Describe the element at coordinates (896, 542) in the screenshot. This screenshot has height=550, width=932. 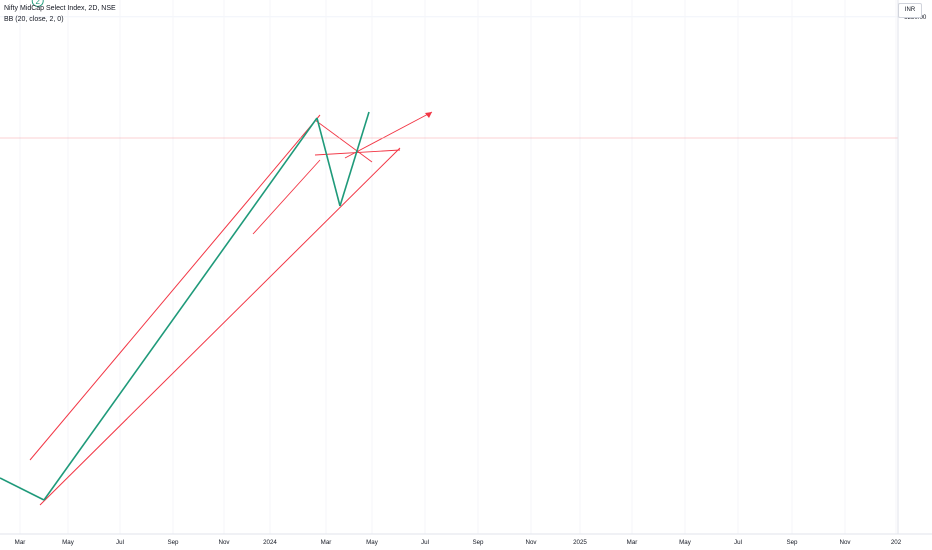
I see `x-tick-label: 202` at that location.